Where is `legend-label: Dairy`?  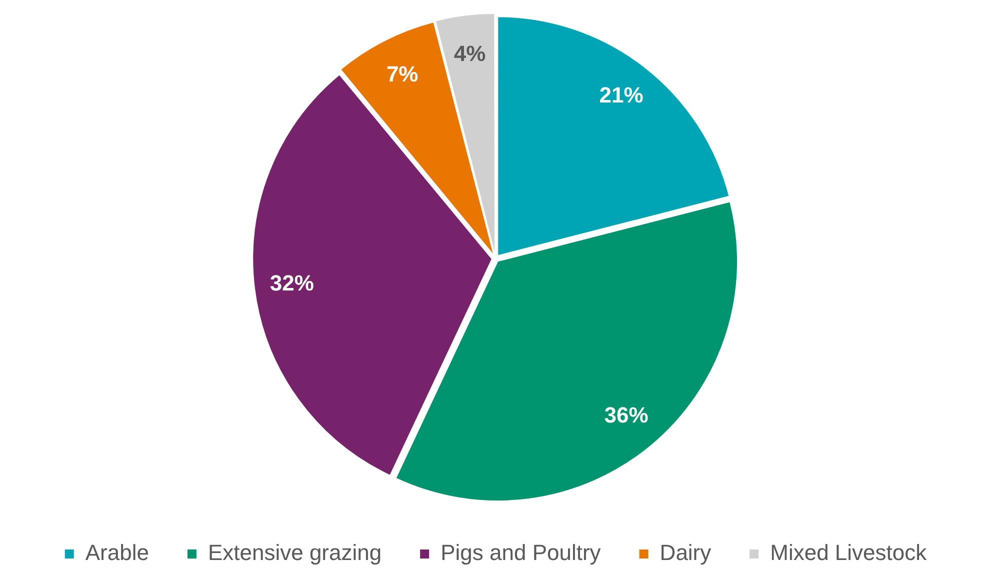
legend-label: Dairy is located at coordinates (686, 553).